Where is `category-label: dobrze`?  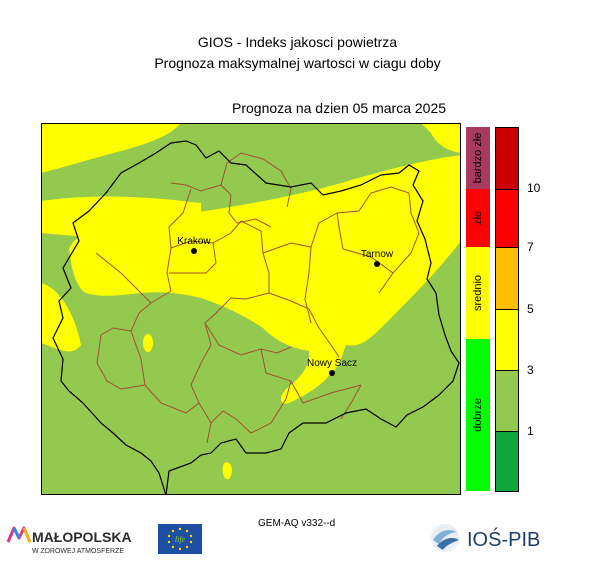 category-label: dobrze is located at coordinates (478, 415).